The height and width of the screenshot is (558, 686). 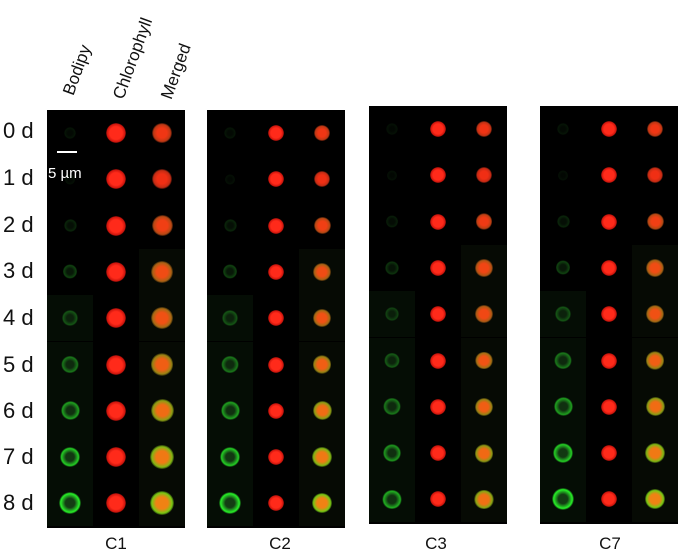 I want to click on panel-title-c3: C3, so click(x=436, y=543).